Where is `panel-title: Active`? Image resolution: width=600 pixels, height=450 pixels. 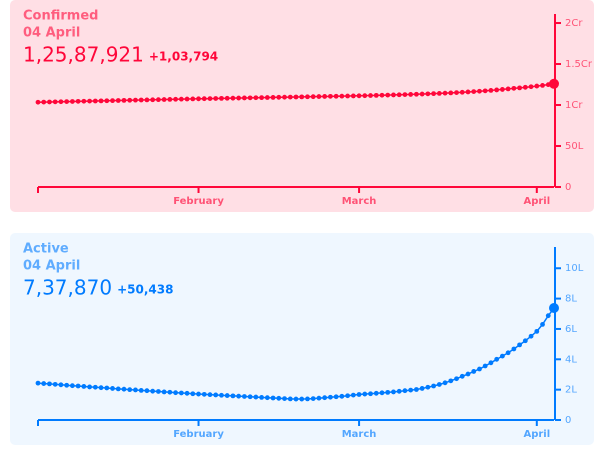
panel-title: Active is located at coordinates (46, 249).